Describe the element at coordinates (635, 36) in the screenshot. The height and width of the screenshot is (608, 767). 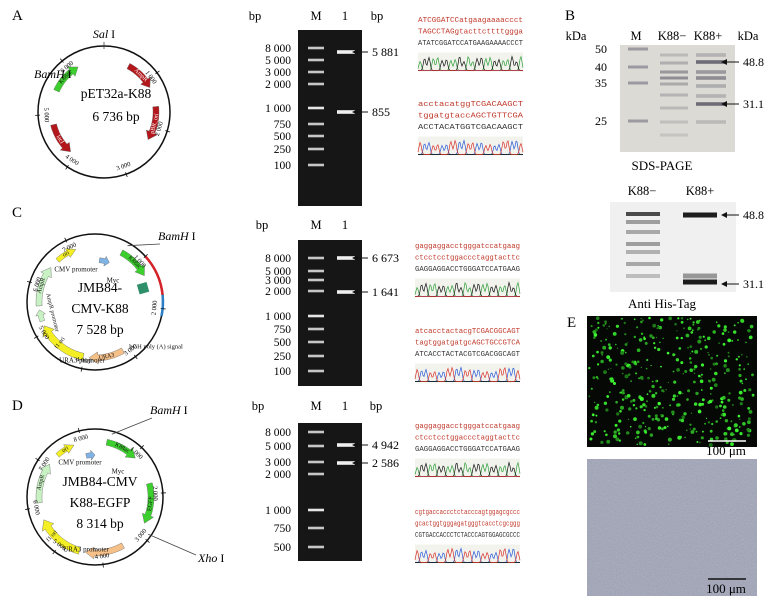
I see `blot-header: M` at that location.